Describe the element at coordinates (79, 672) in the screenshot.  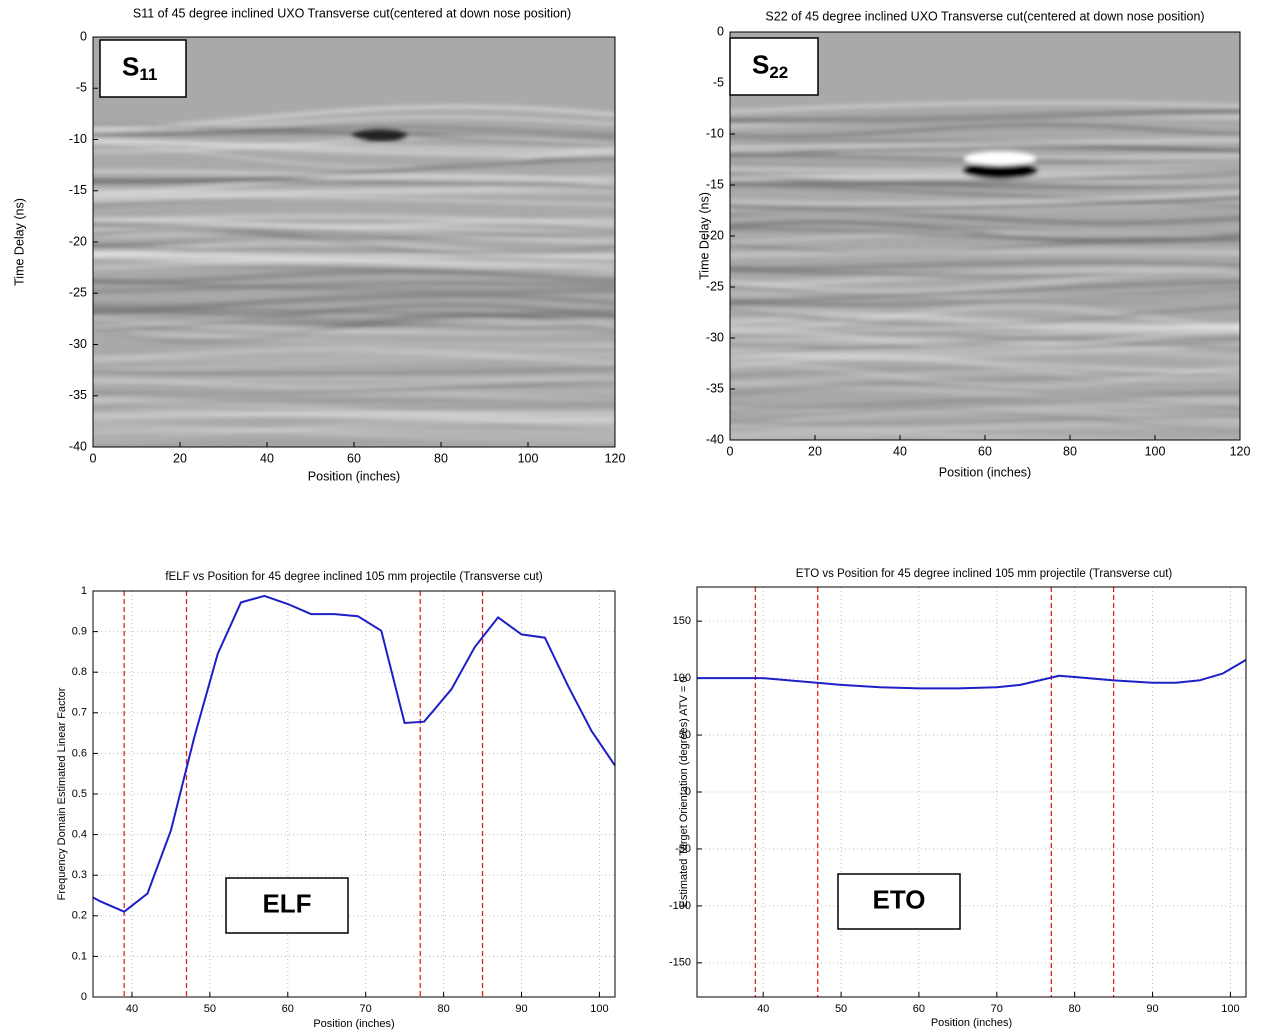
I see `y-tick-label: 0.8` at that location.